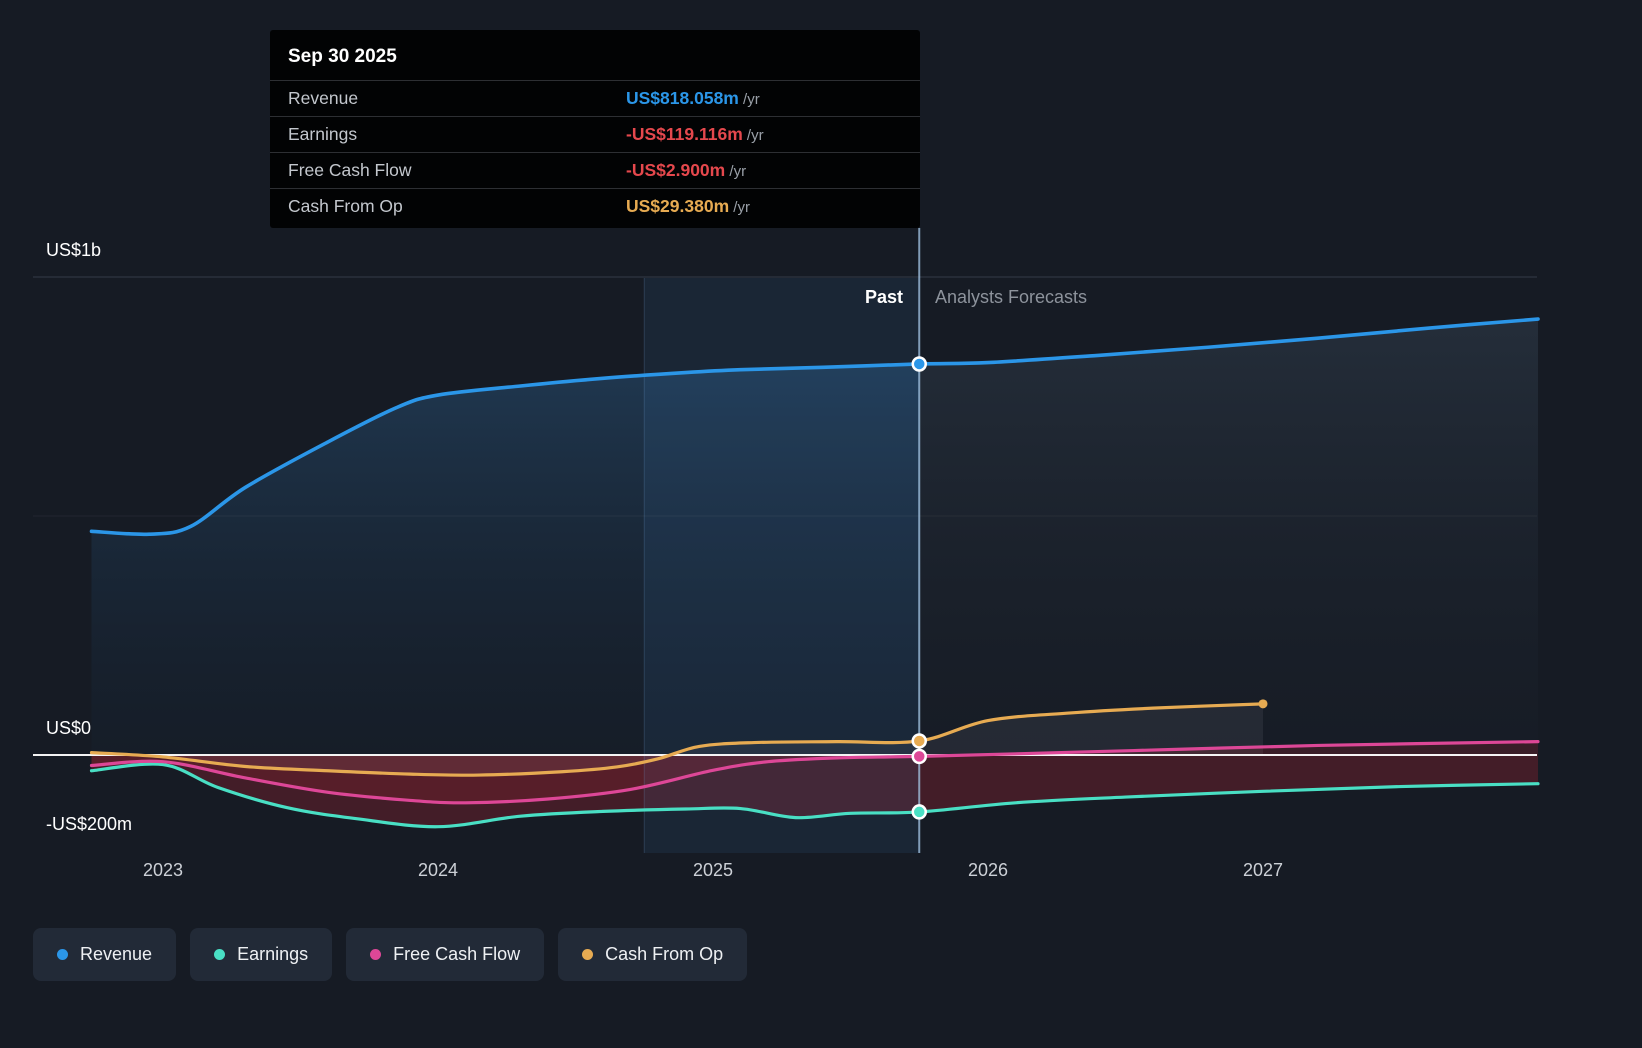 The width and height of the screenshot is (1642, 1048). I want to click on free-cash-flow-divider-marker, so click(919, 756).